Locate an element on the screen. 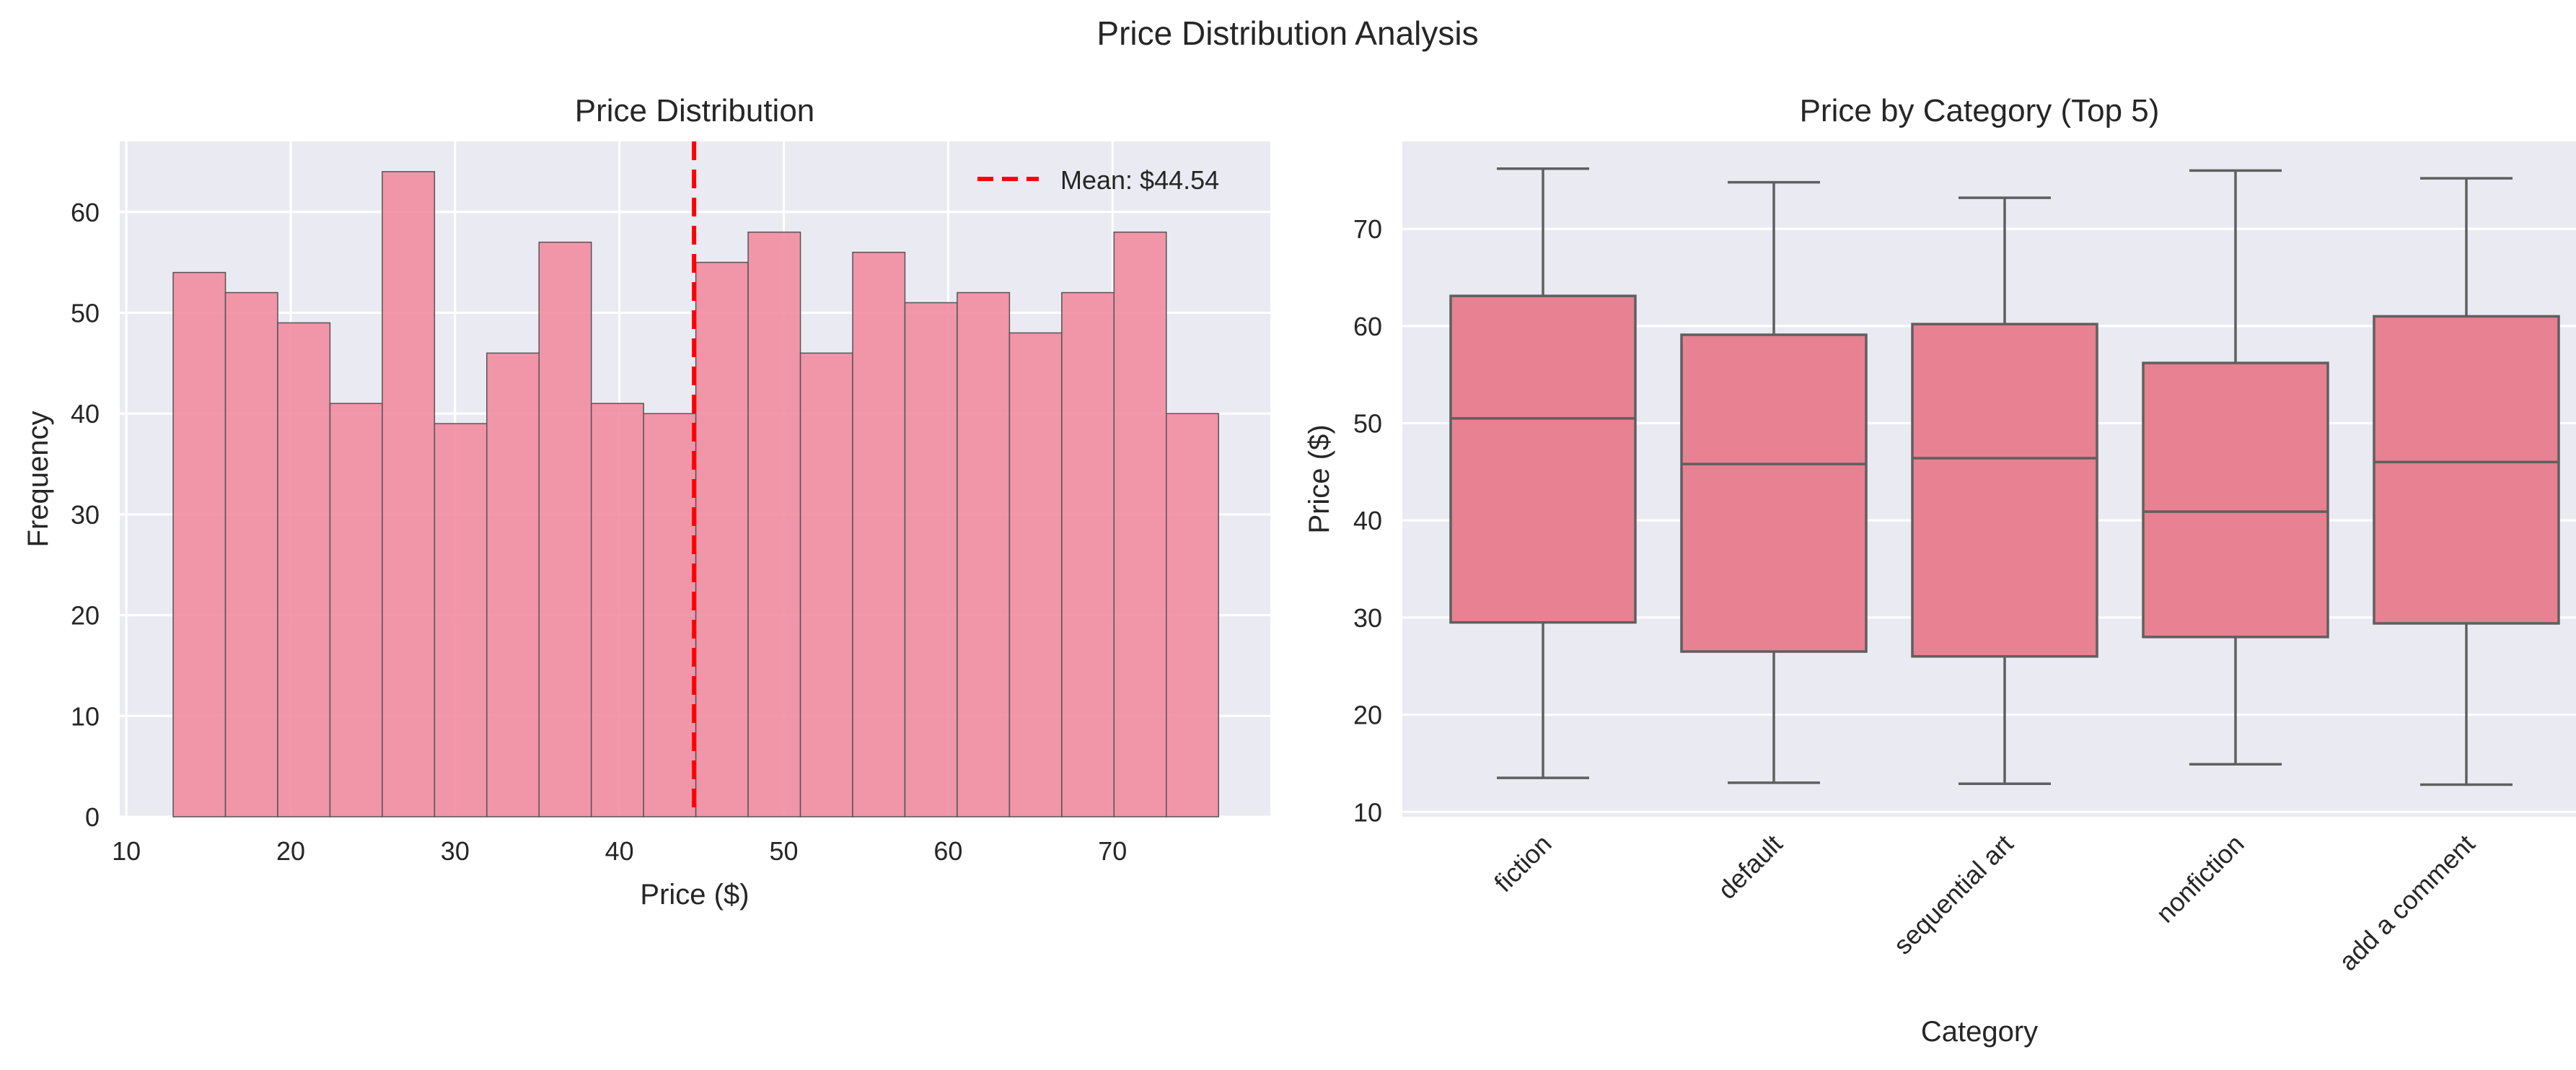  boxplot-y-tick-label: 70 is located at coordinates (1367, 229).